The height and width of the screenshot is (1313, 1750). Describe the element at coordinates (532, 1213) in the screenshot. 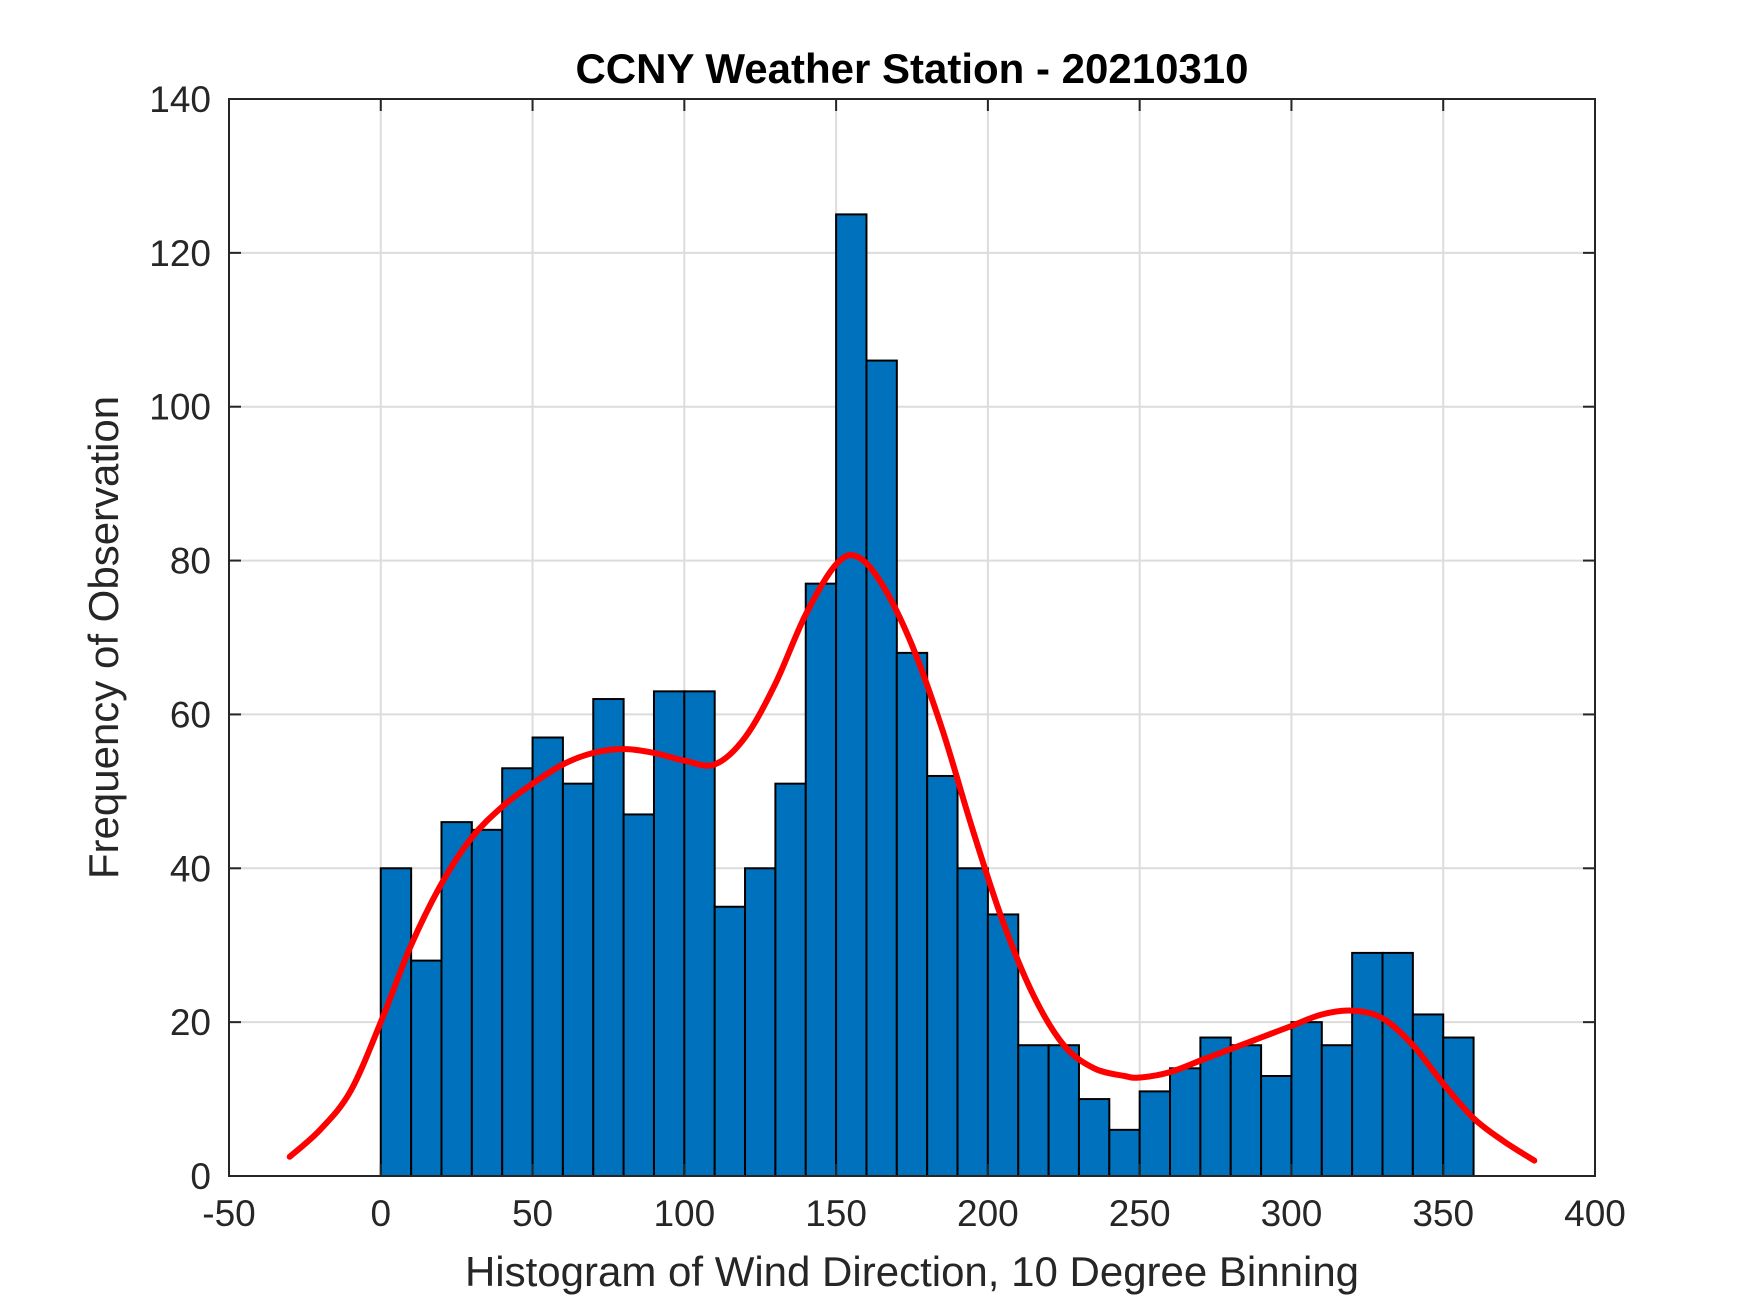

I see `x-tick-label: 50` at that location.